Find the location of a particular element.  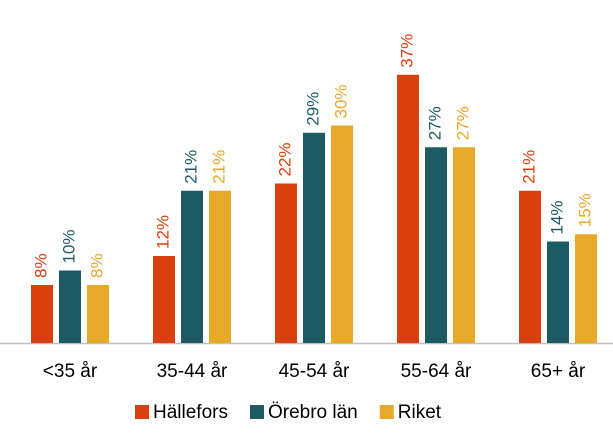

data-label: 29% is located at coordinates (312, 109).